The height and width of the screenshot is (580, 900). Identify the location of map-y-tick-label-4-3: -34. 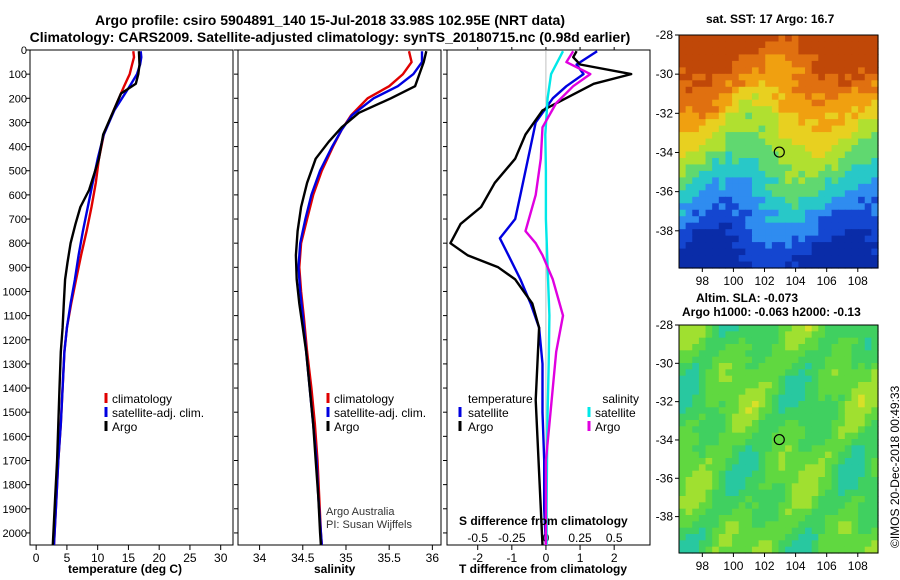
(665, 440).